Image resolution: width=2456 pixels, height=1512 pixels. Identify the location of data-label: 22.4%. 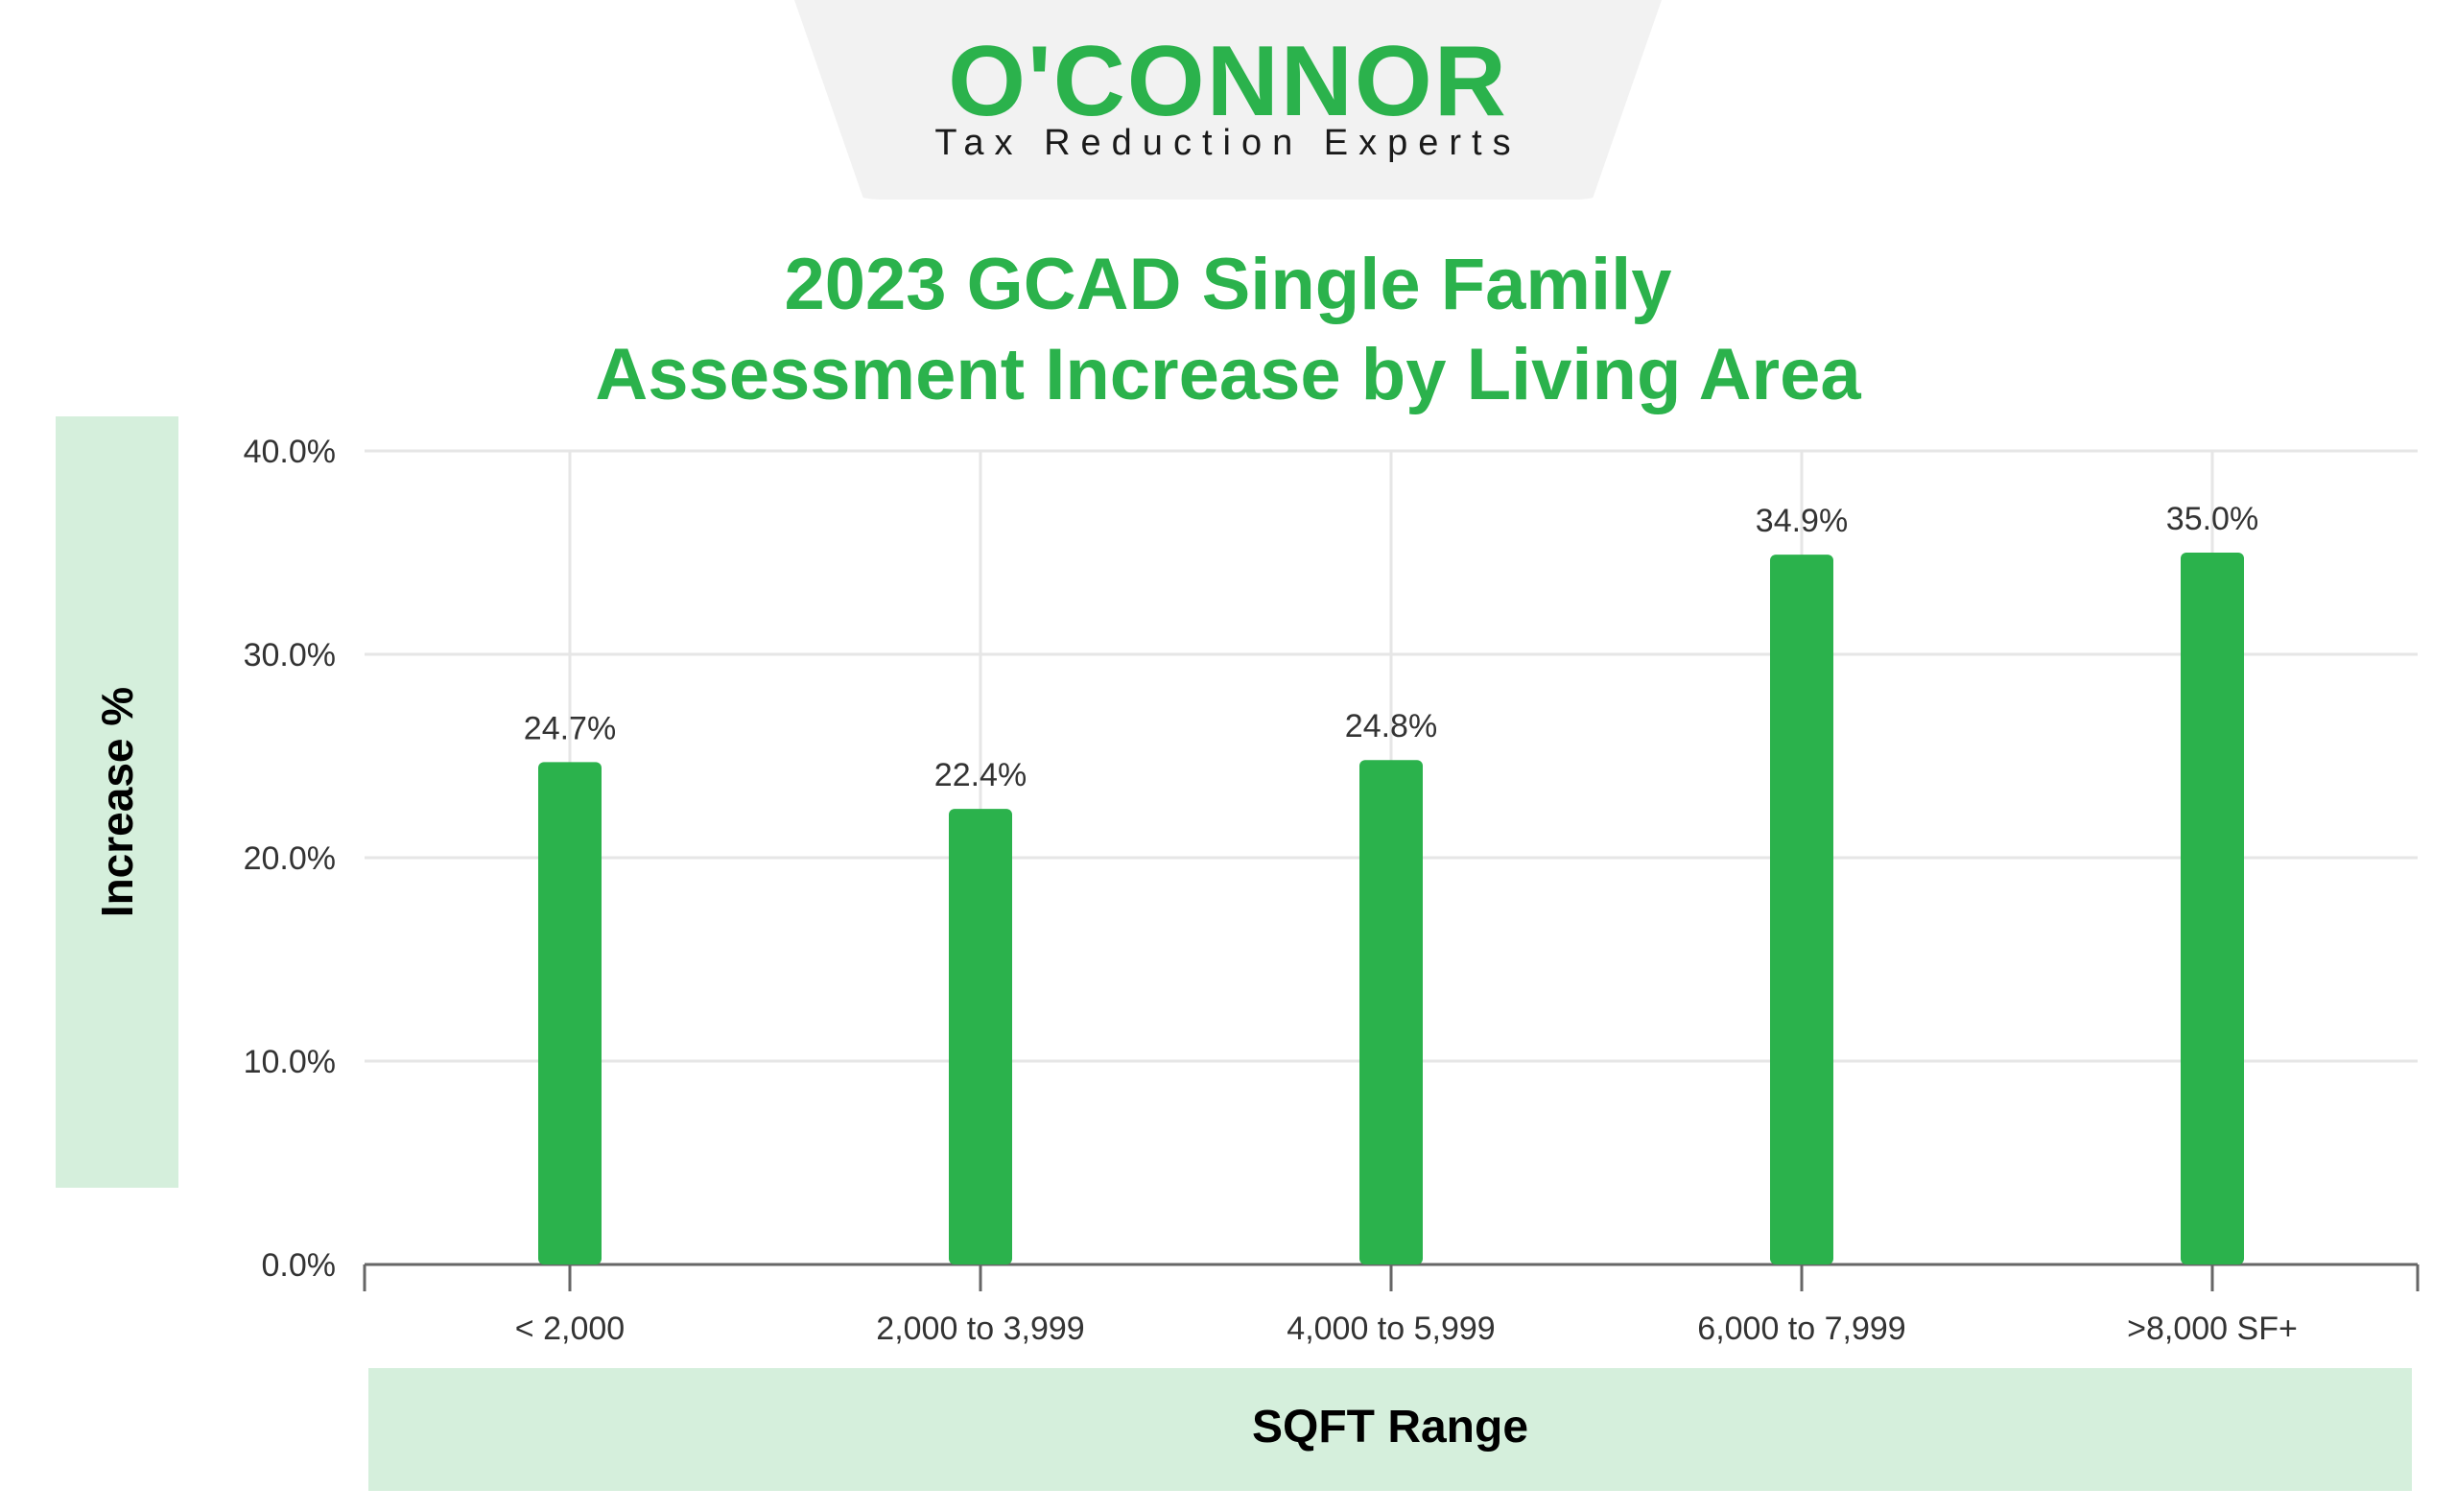
(980, 775).